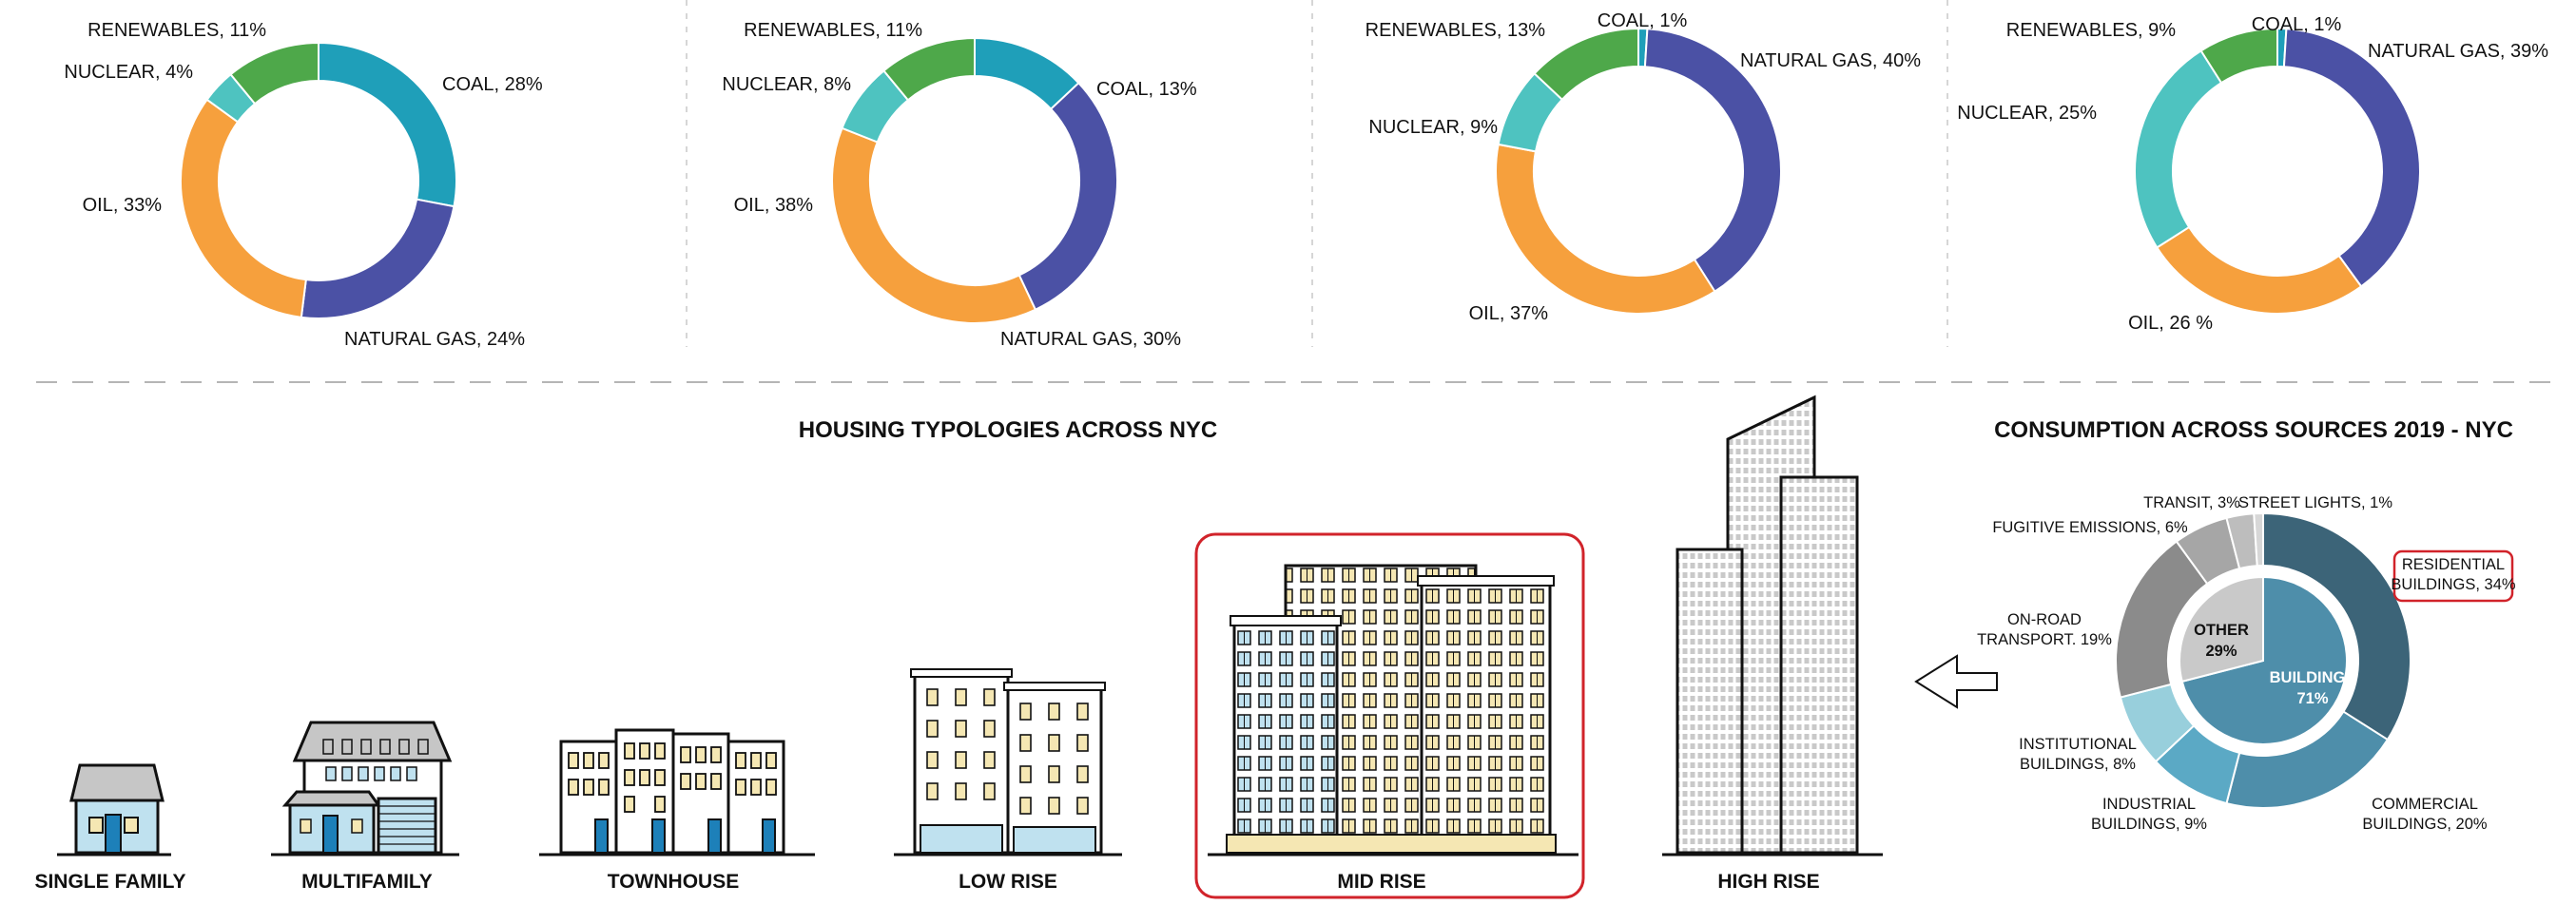  I want to click on consumption-inner-label-other: OTHER, so click(2221, 630).